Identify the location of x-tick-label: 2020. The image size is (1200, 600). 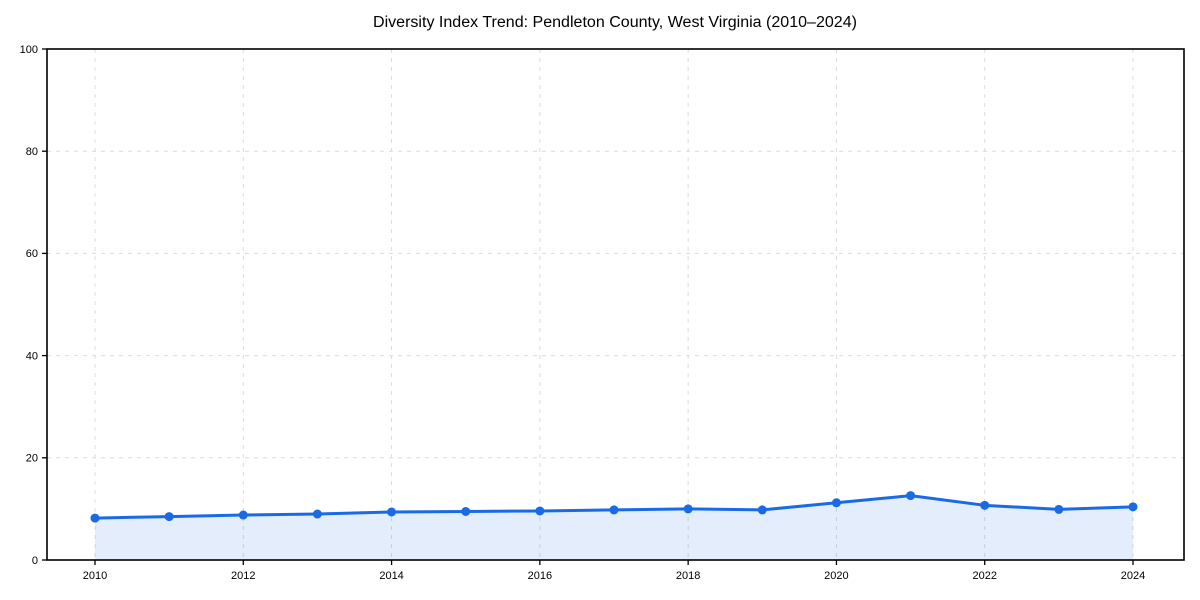
(836, 576).